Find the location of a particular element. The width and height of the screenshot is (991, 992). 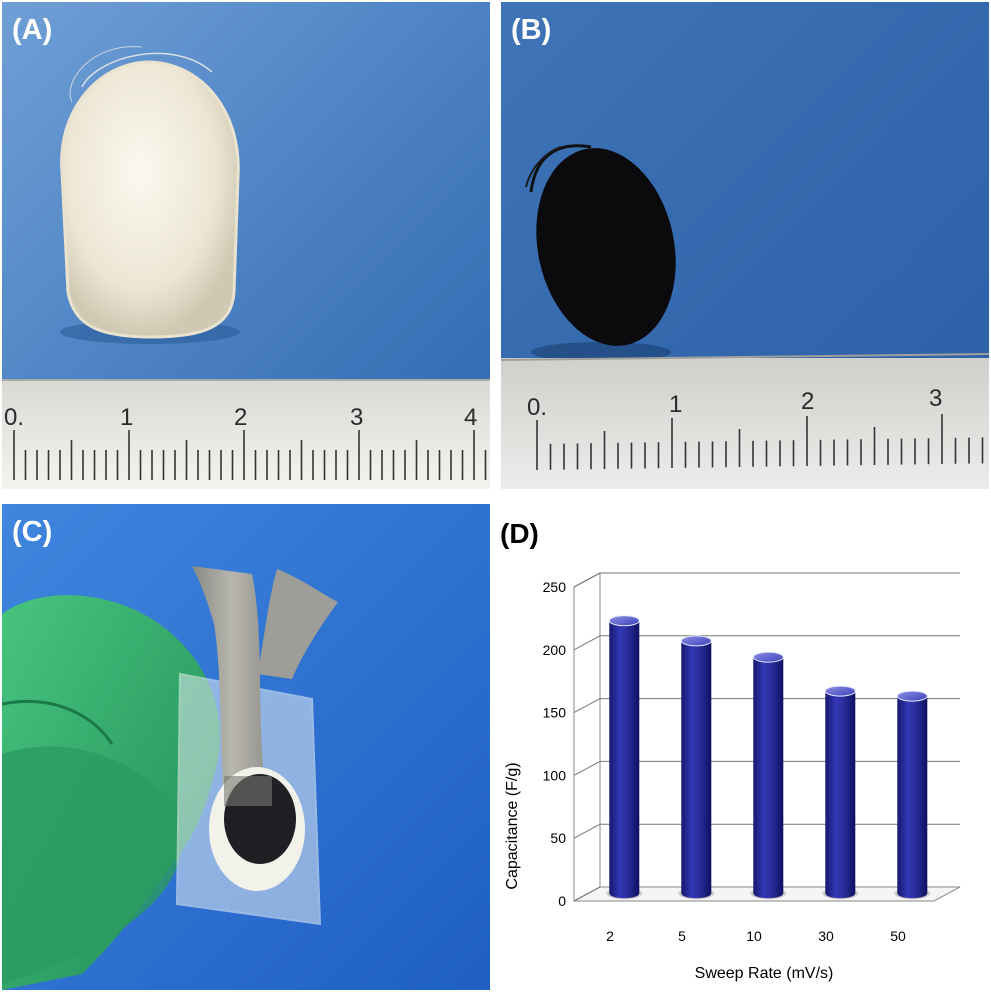

panel-b-label: (B) is located at coordinates (531, 30).